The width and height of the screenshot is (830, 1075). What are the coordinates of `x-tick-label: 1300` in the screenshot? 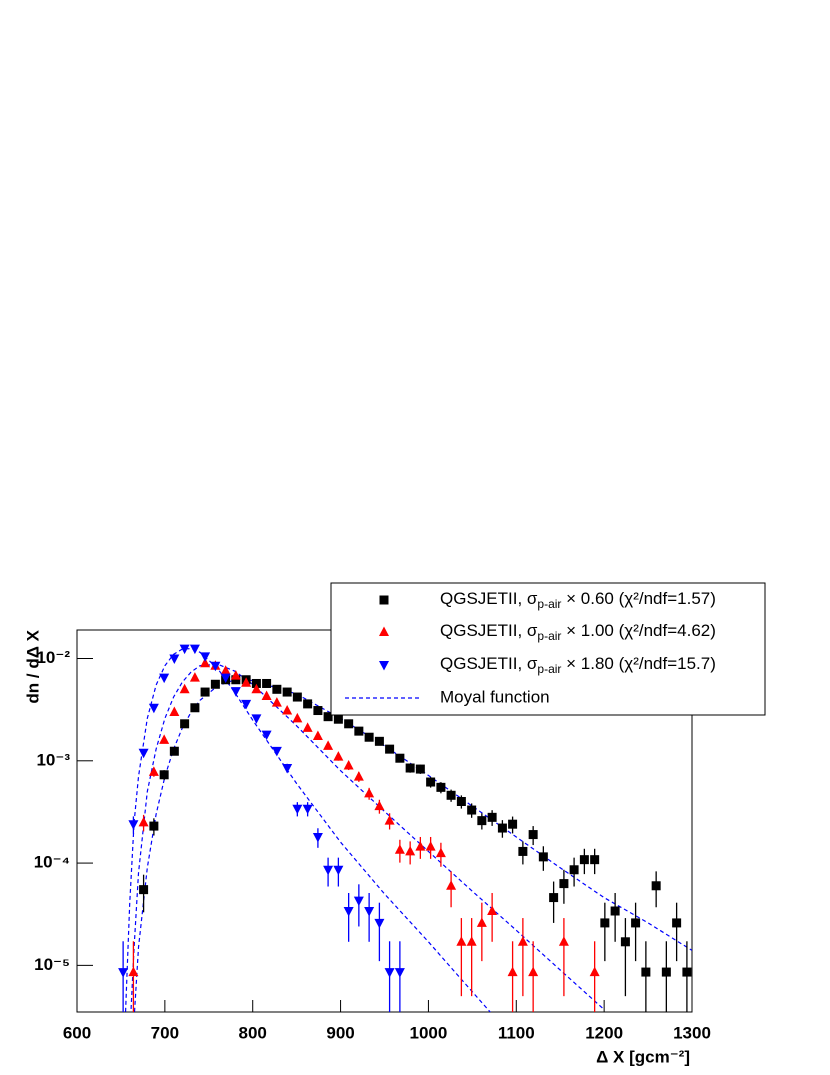 It's located at (692, 1032).